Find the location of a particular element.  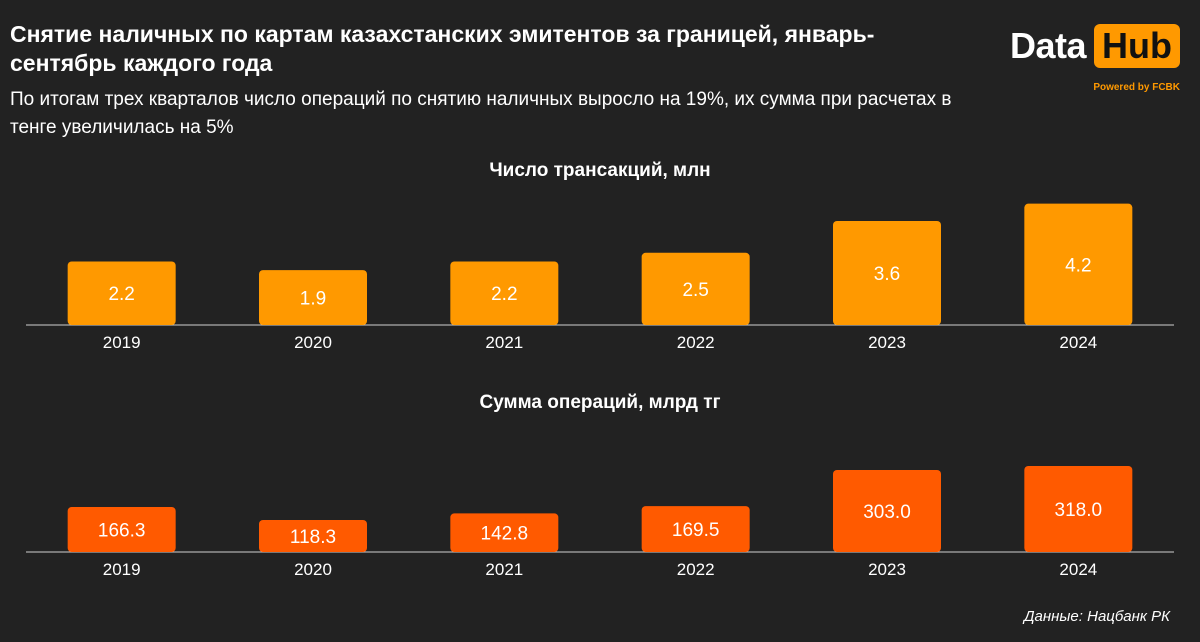

chart1-value-label-2021: 2.2 is located at coordinates (504, 294).